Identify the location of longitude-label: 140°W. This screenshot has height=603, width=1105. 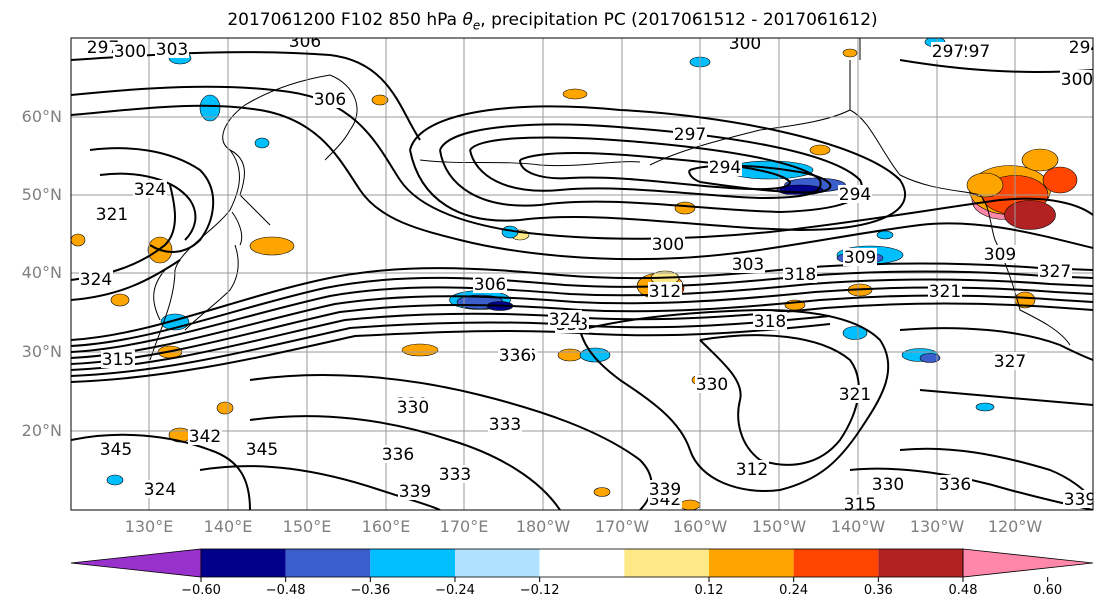
(858, 526).